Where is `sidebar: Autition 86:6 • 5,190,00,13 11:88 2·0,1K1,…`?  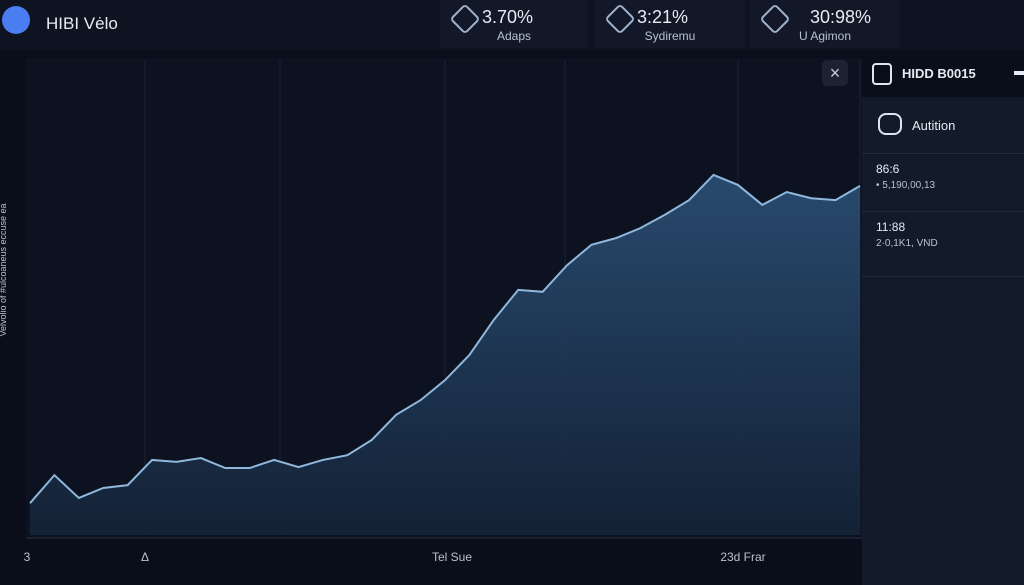
sidebar: Autition 86:6 • 5,190,00,13 11:88 2·0,1K1,… is located at coordinates (943, 341).